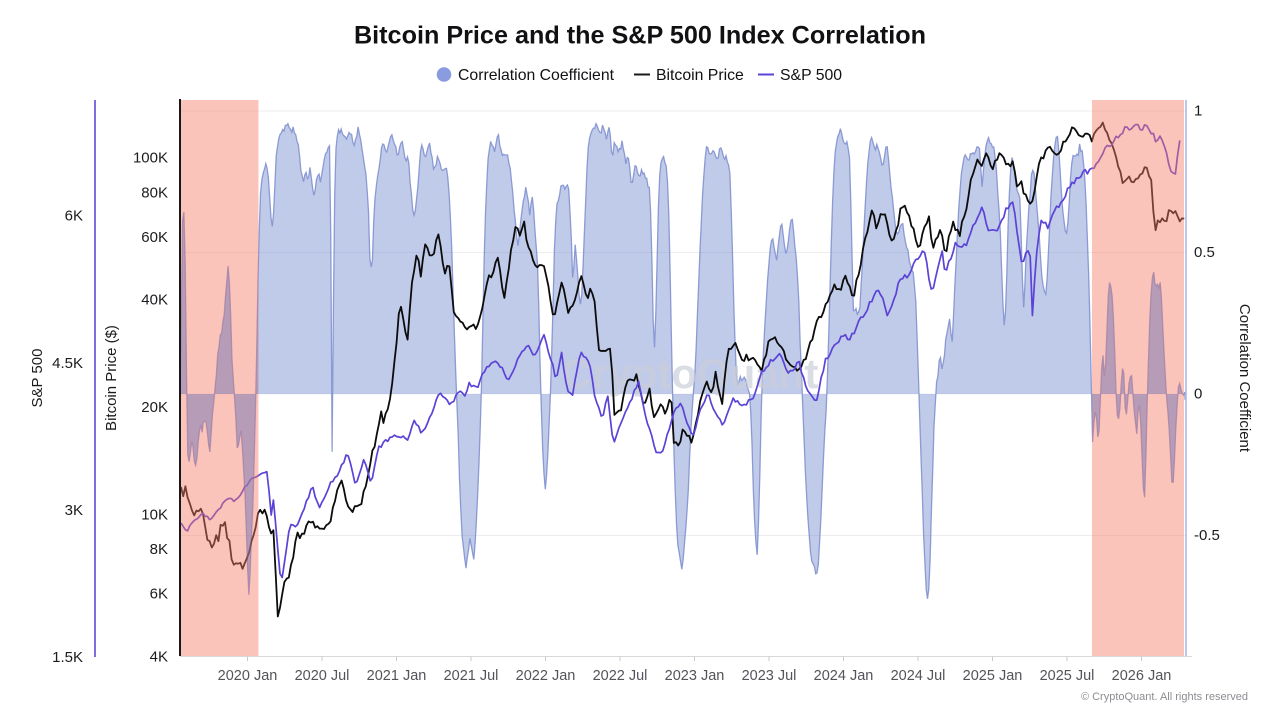 The height and width of the screenshot is (720, 1280). What do you see at coordinates (620, 676) in the screenshot?
I see `svg-text: 2022 Jul` at bounding box center [620, 676].